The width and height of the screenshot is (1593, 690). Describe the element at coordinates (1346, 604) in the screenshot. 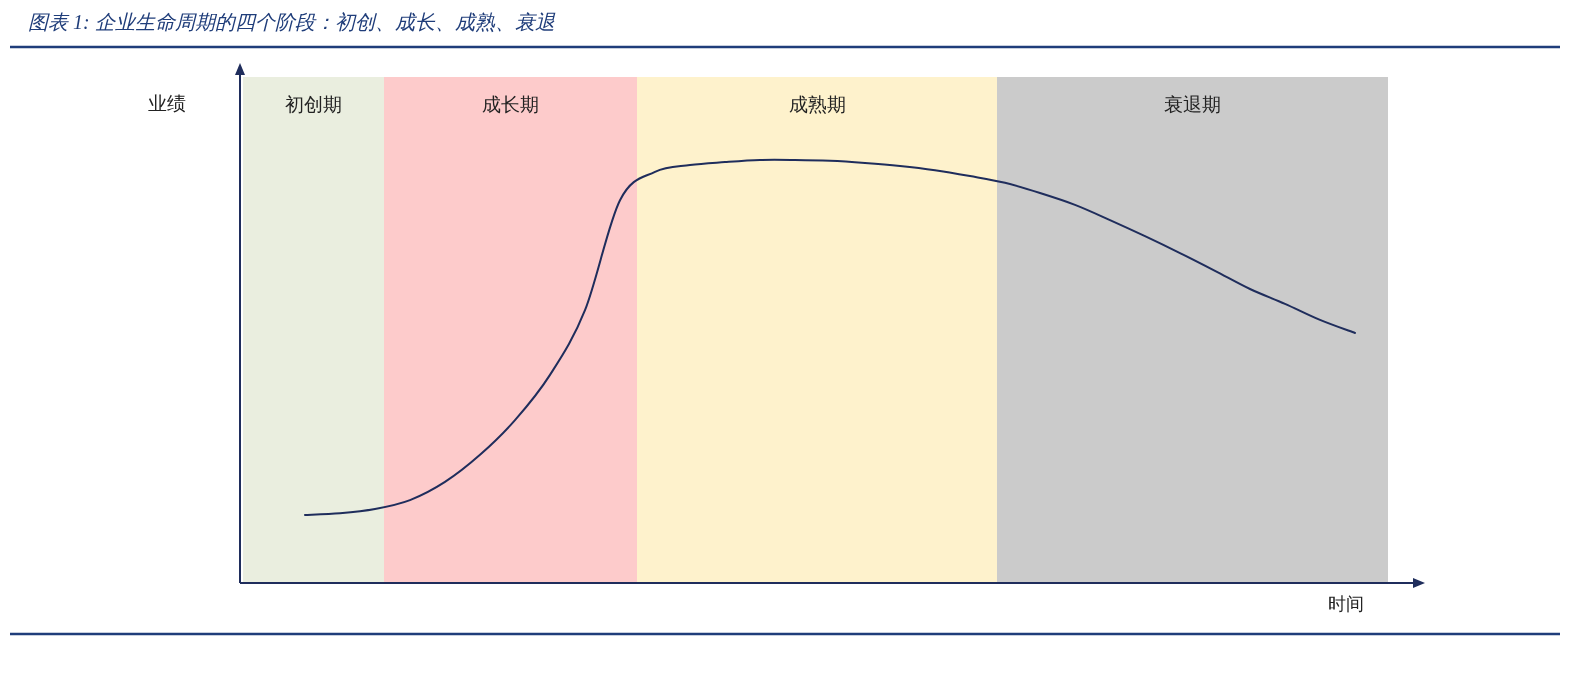

I see `x-axis-title: 时间` at that location.